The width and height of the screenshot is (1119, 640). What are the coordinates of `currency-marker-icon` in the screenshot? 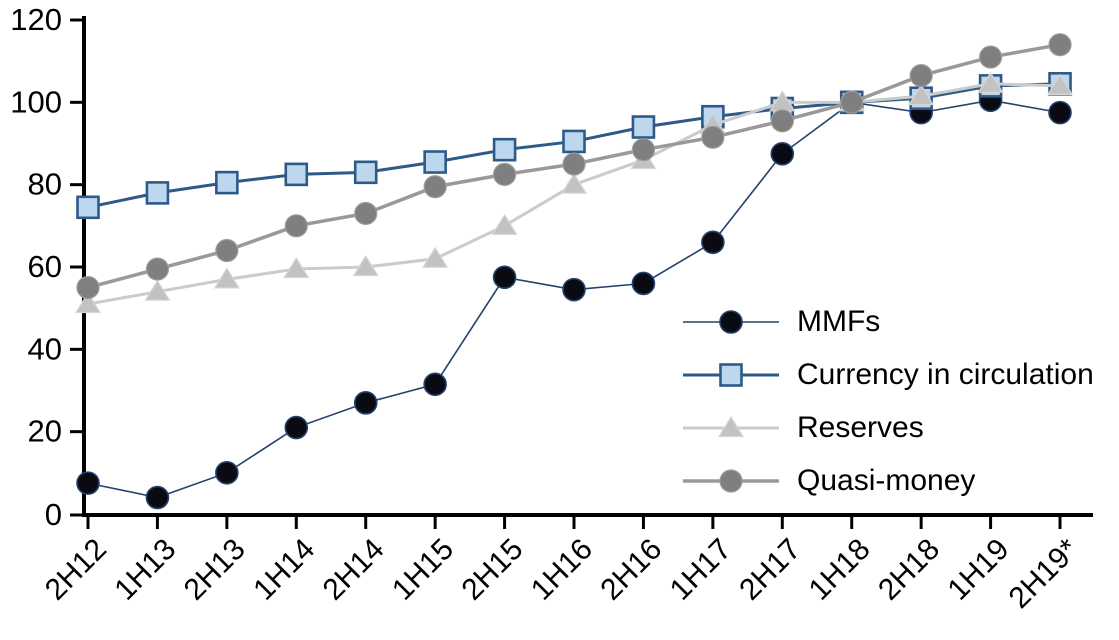 It's located at (731, 375).